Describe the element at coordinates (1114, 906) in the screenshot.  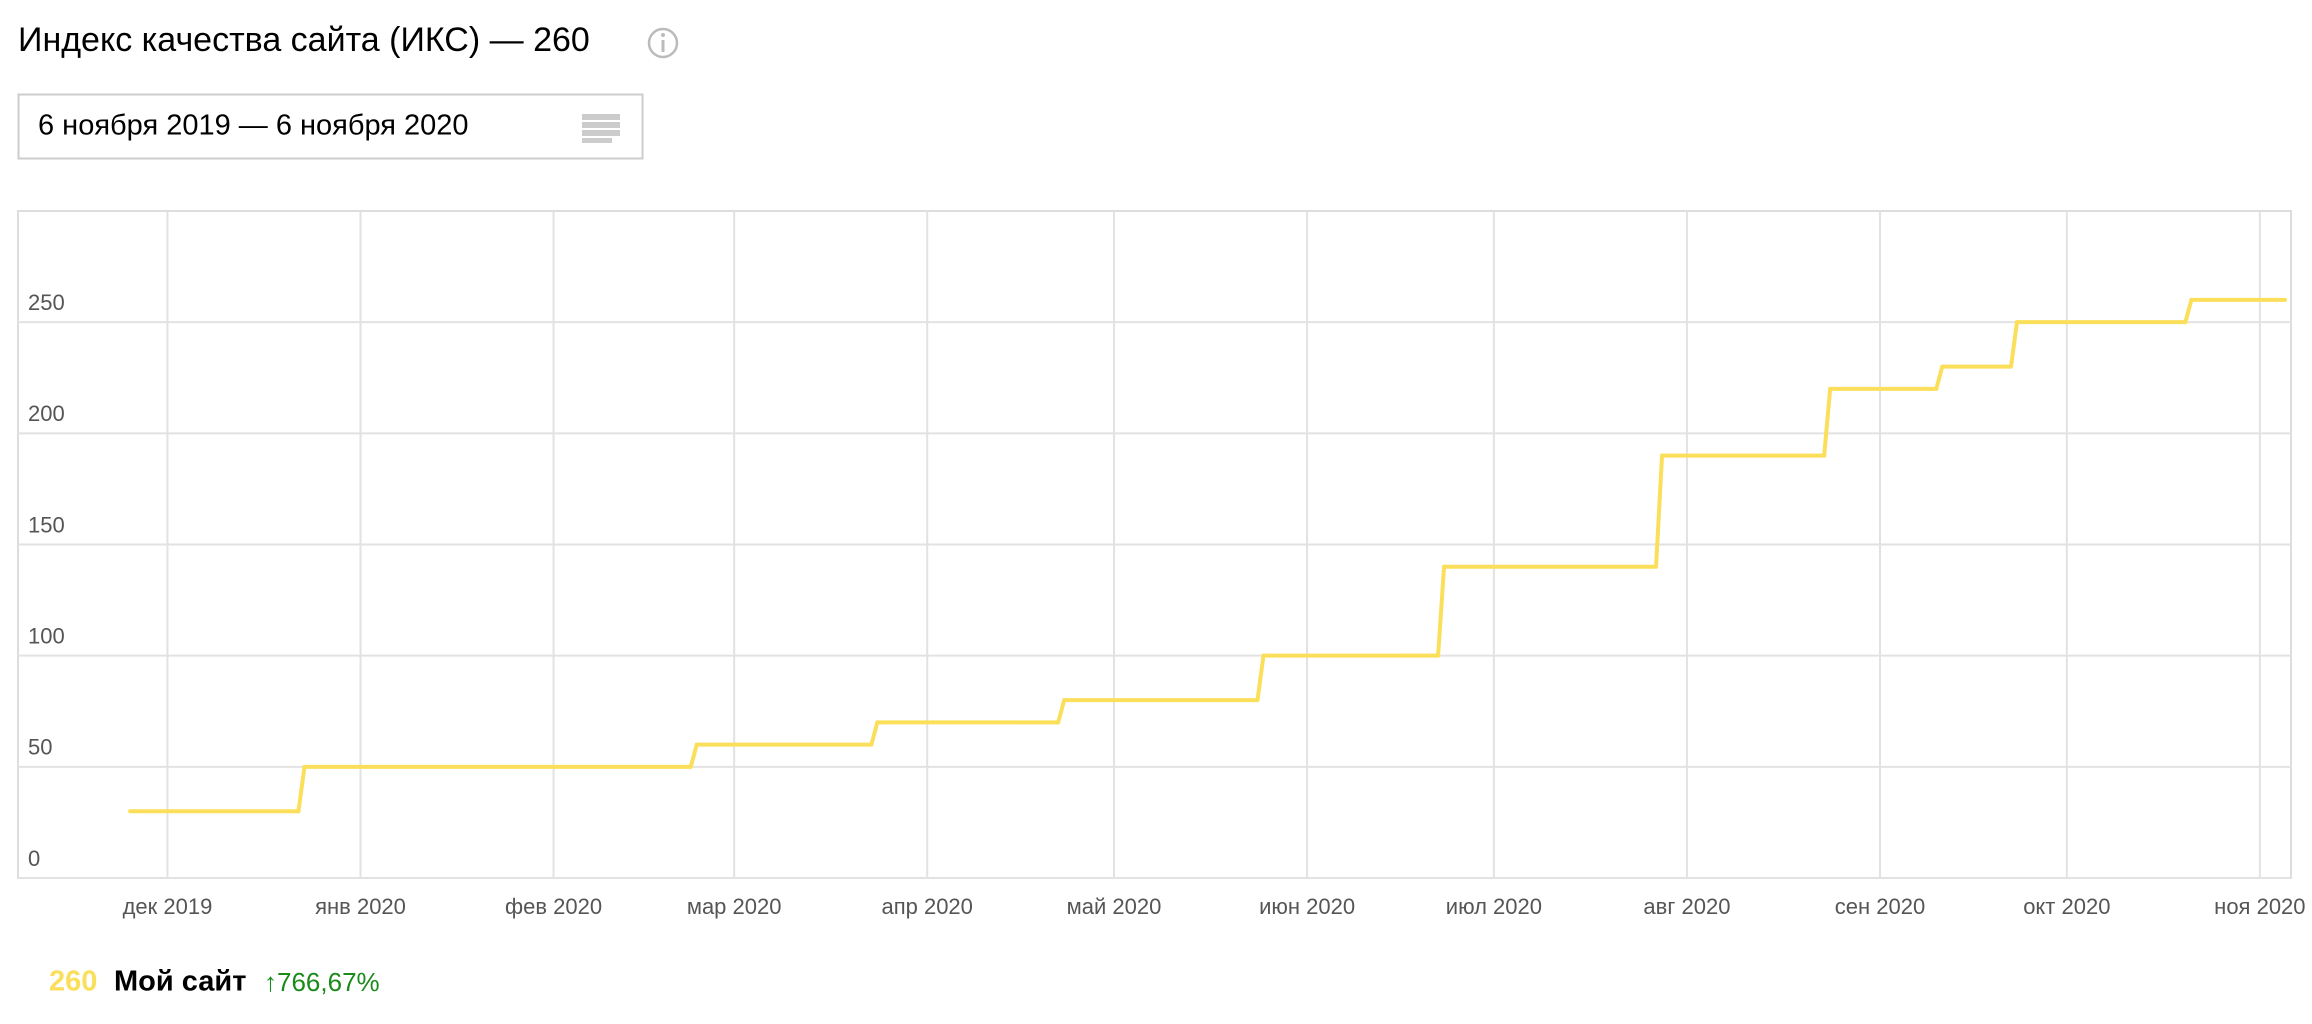
I see `x-tick-label: май 2020` at that location.